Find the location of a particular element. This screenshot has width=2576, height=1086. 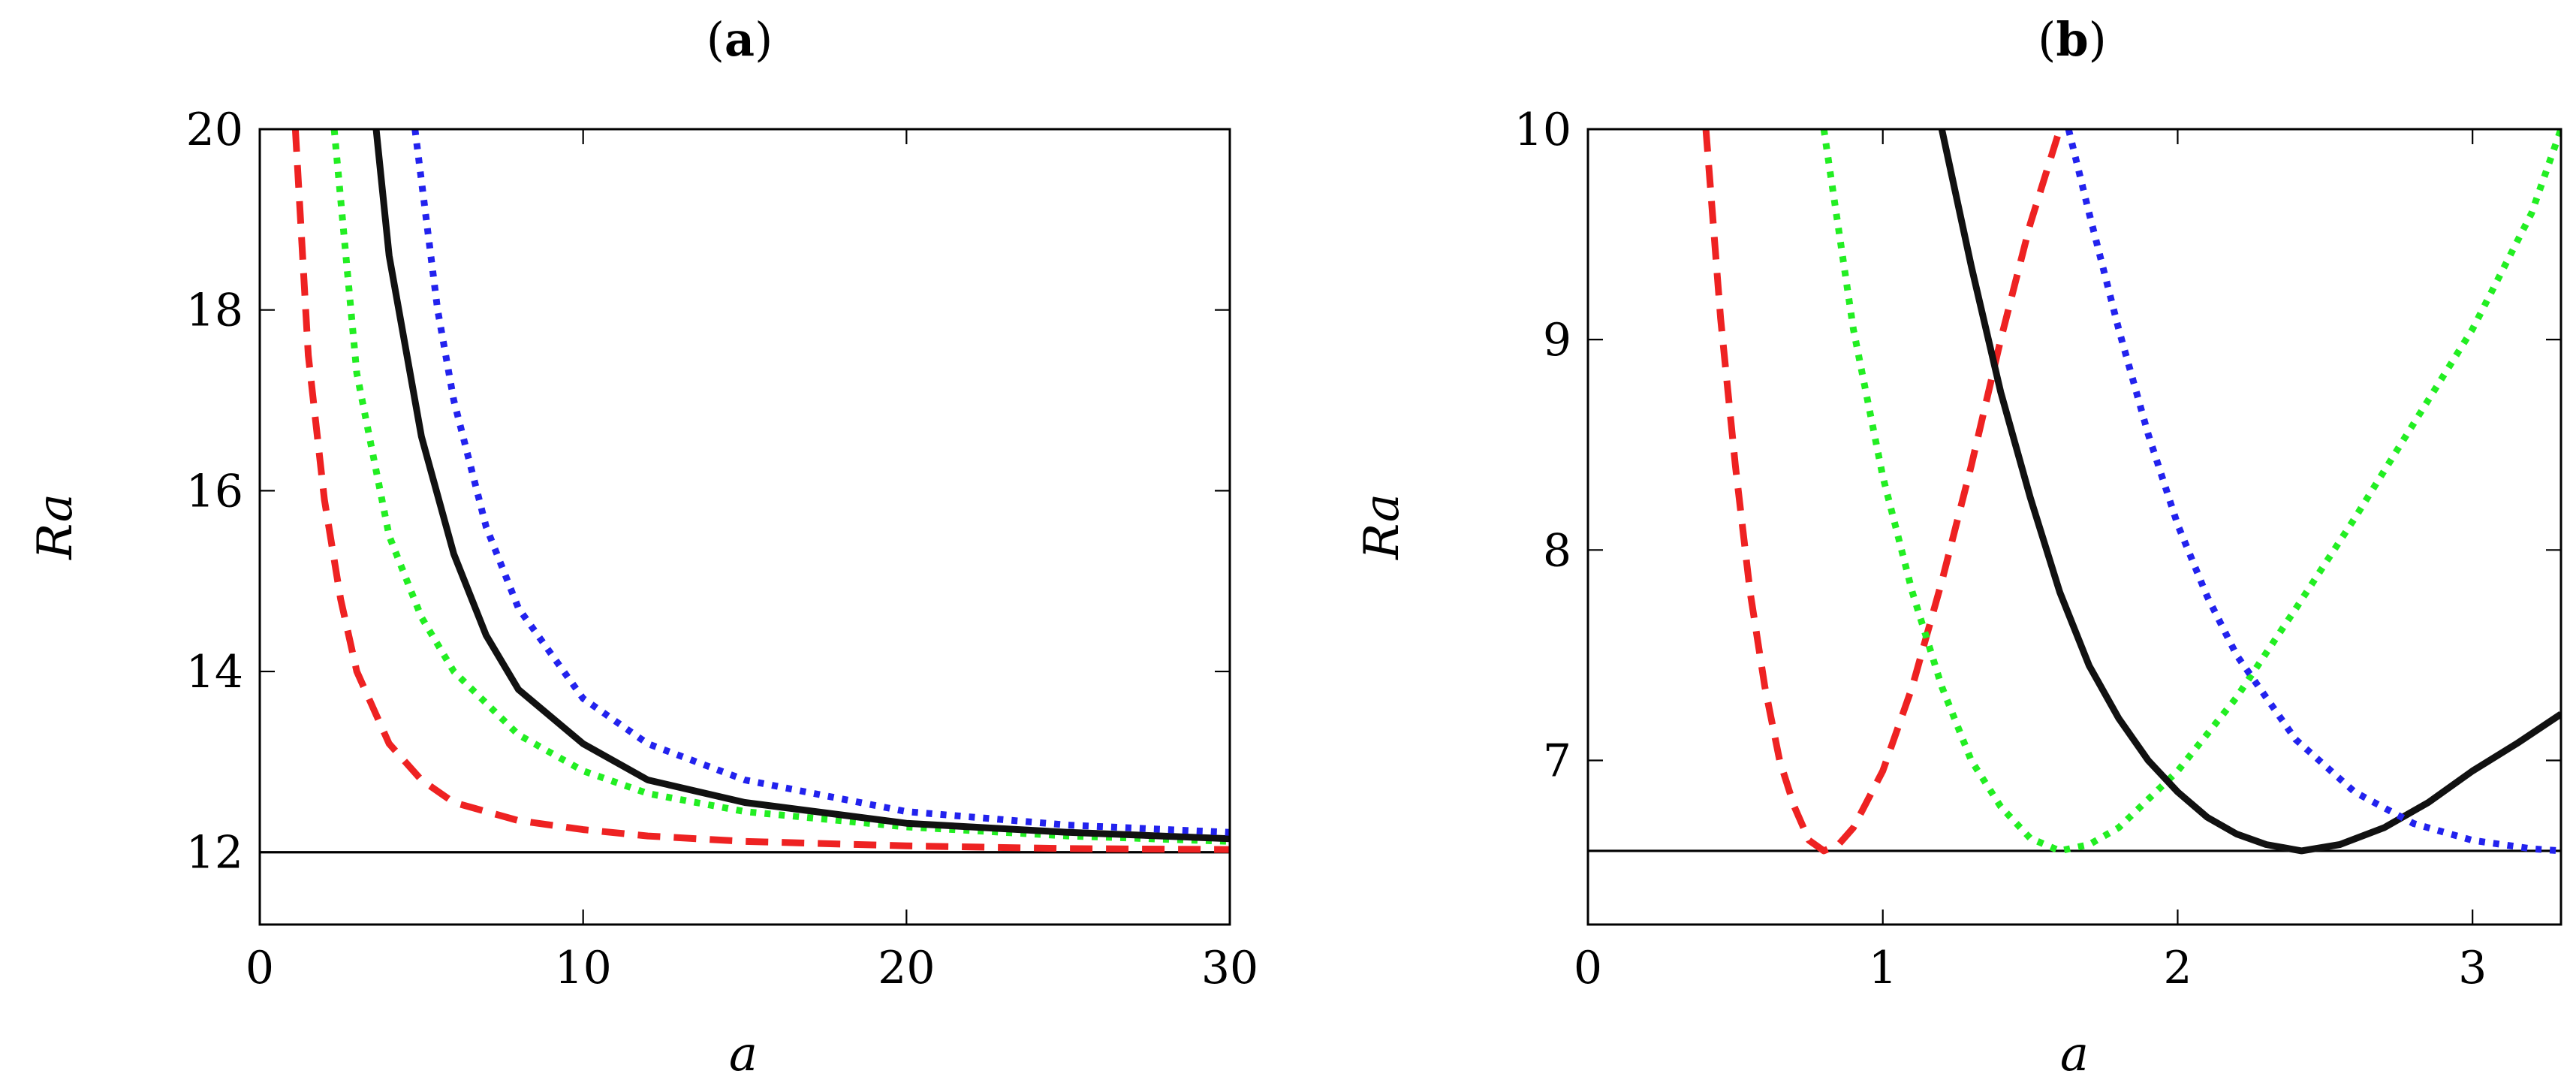

panel-b-title-letter: b is located at coordinates (2072, 39).